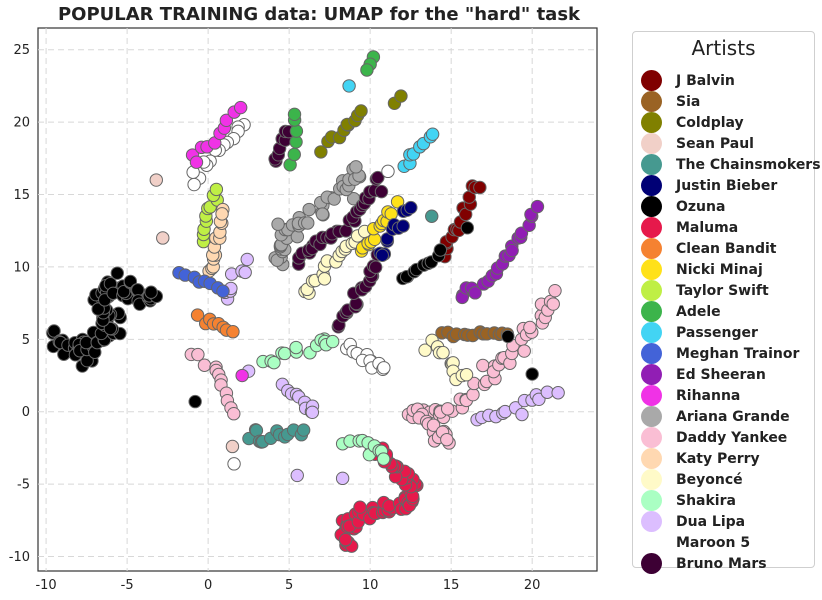  What do you see at coordinates (733, 416) in the screenshot?
I see `legend-label: Ariana Grande` at bounding box center [733, 416].